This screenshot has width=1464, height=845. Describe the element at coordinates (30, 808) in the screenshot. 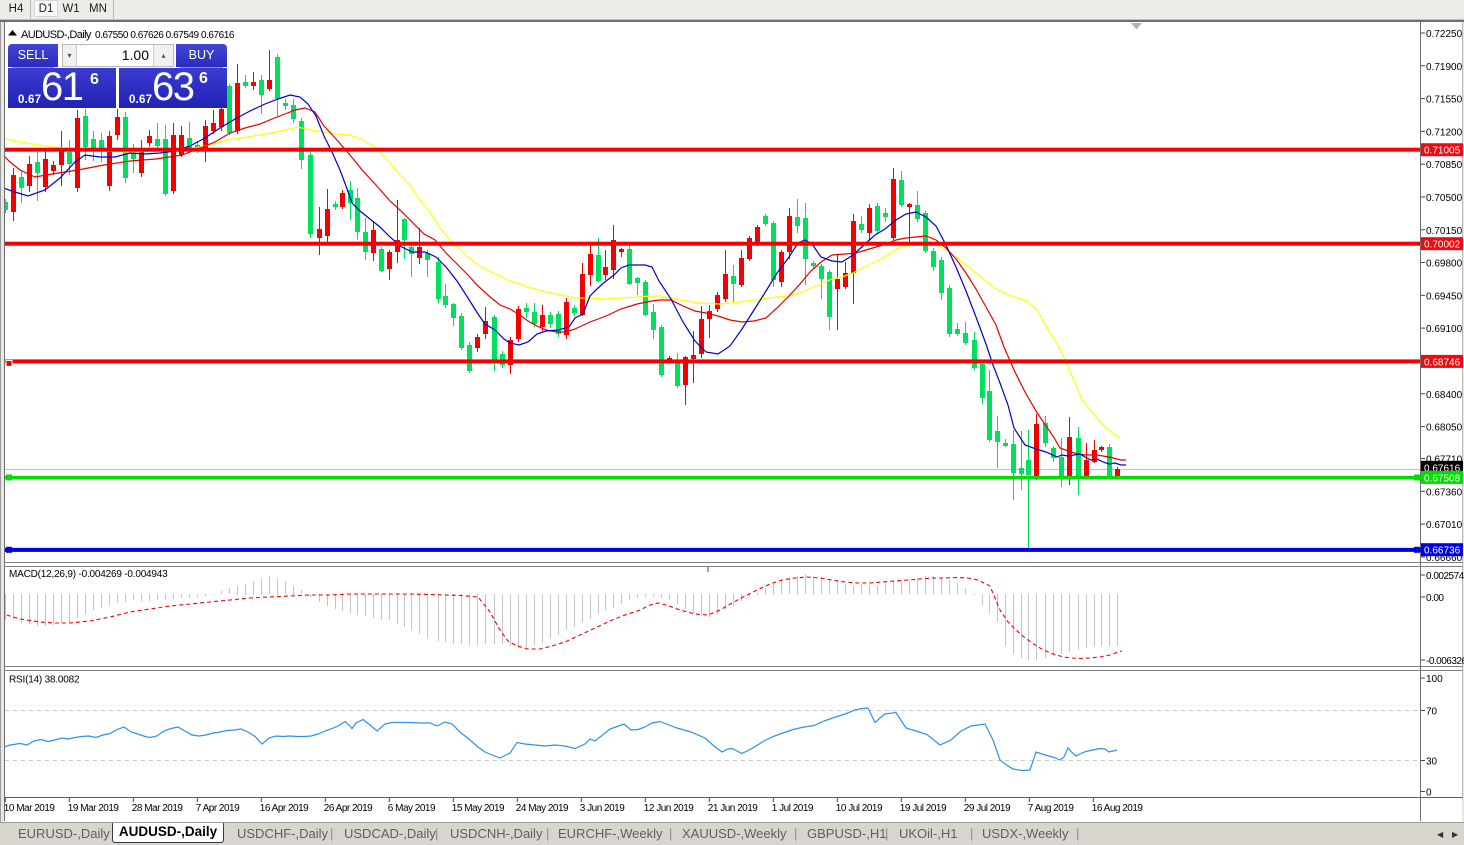

I see `svg-text: 10 Mar 2019` at that location.